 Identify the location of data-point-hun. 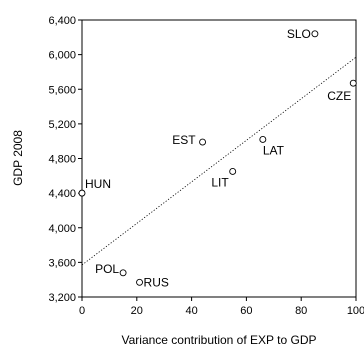
(82, 193).